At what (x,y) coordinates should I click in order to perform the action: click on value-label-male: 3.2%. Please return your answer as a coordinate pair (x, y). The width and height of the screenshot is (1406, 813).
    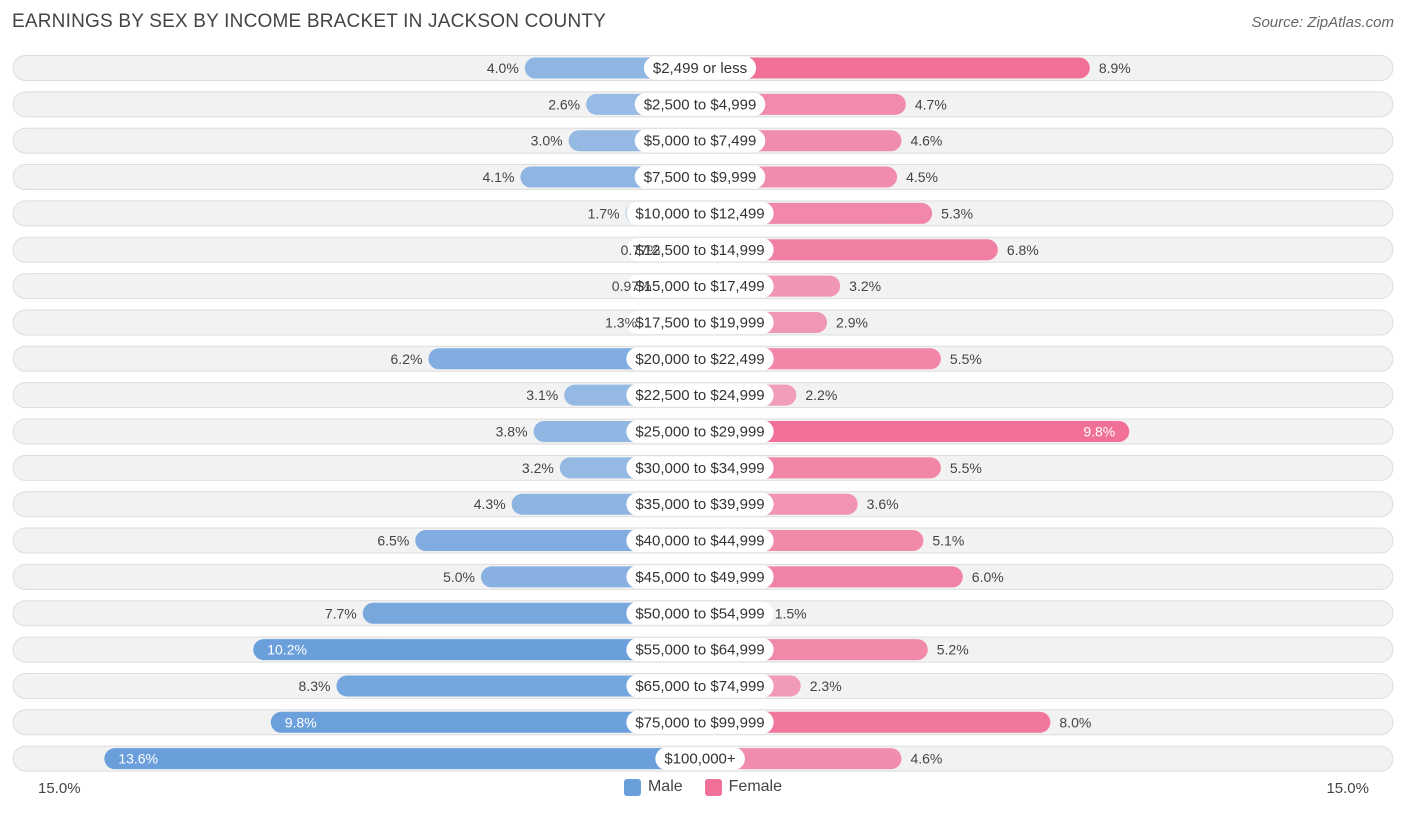
    Looking at the image, I should click on (538, 468).